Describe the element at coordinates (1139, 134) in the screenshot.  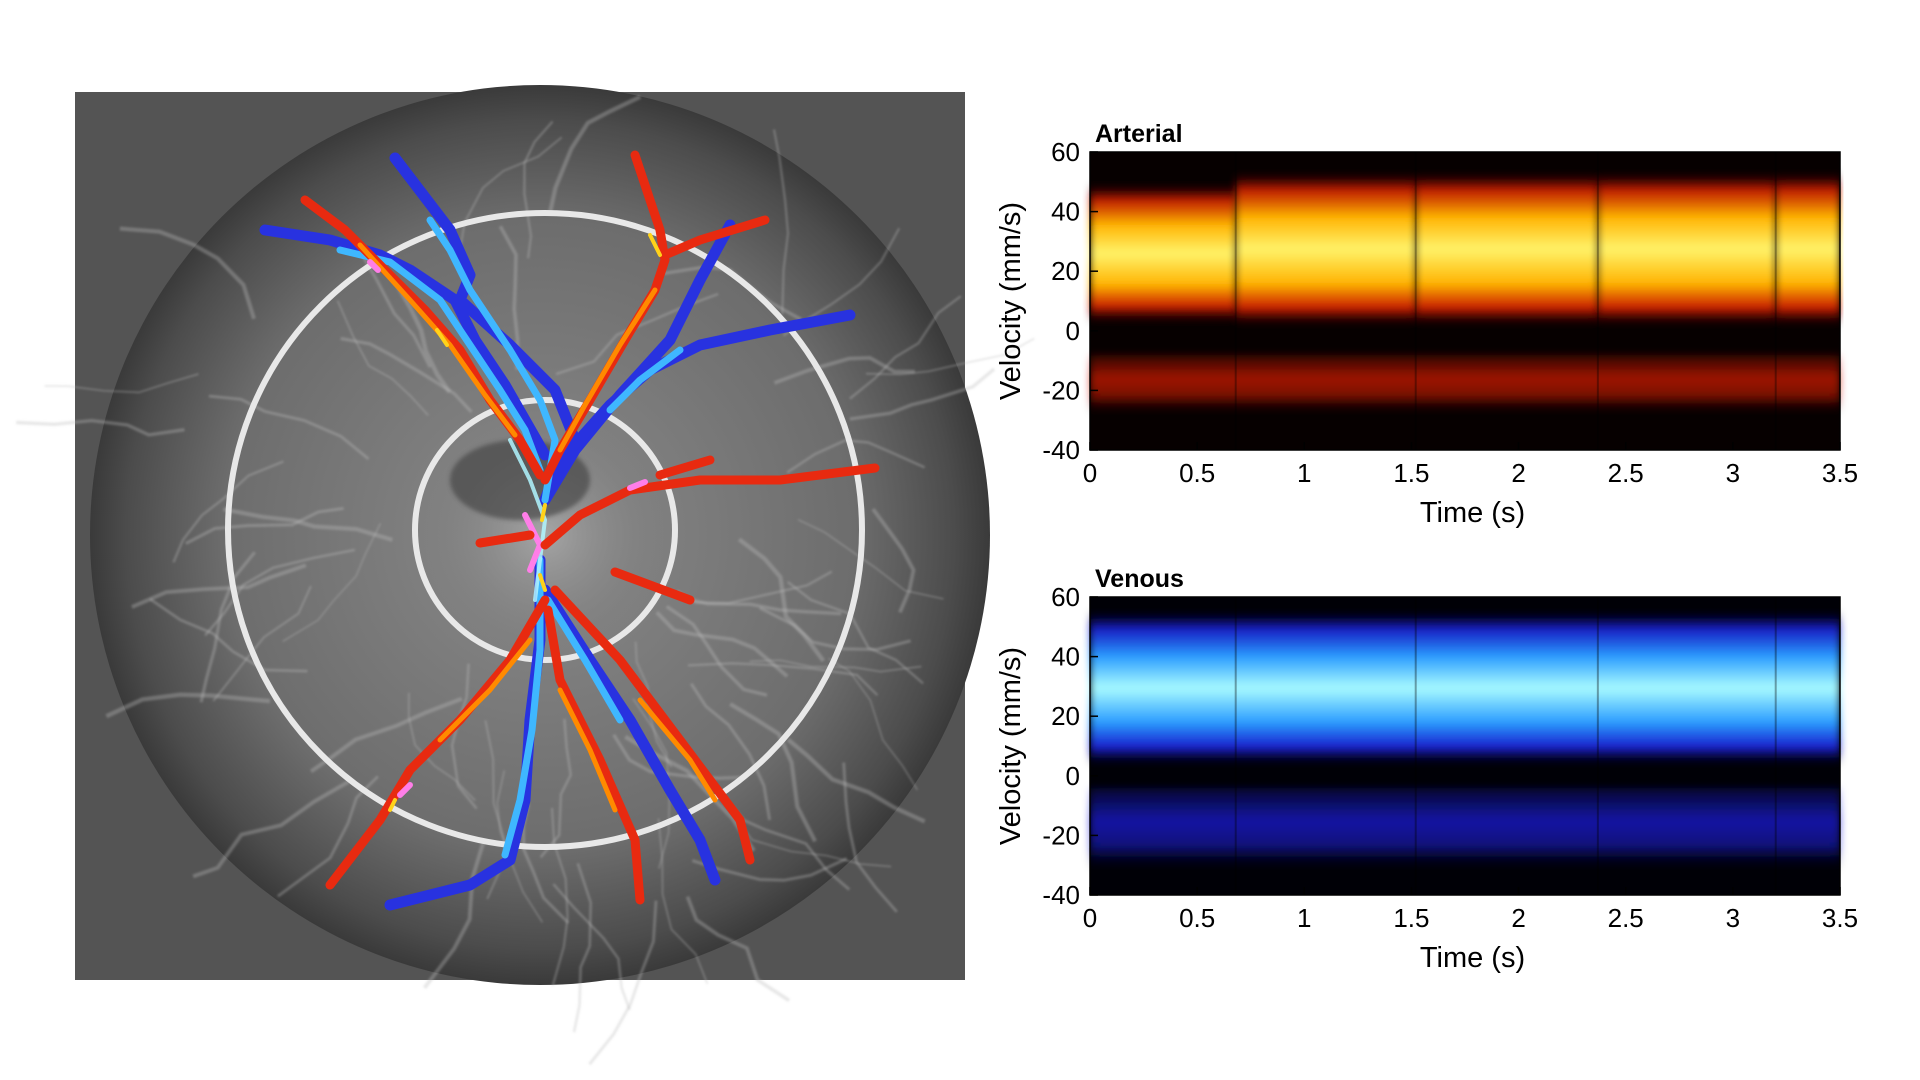
I see `chart-title: Arterial` at that location.